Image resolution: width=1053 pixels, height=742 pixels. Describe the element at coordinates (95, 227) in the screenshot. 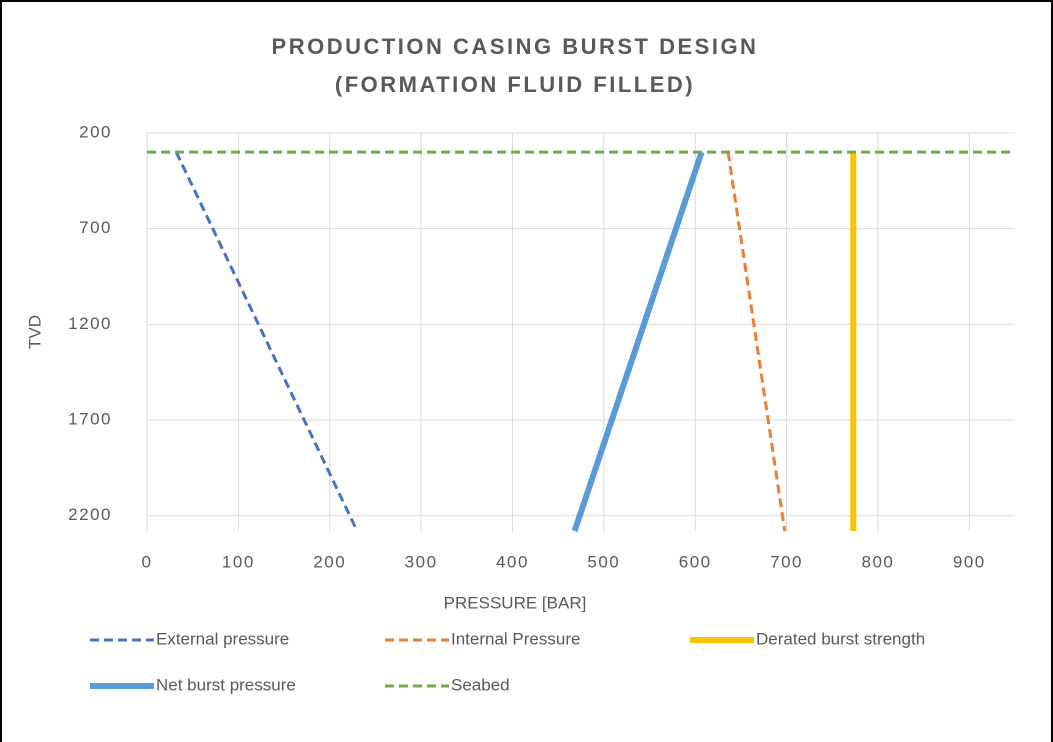

I see `y-tick-label: 700` at that location.